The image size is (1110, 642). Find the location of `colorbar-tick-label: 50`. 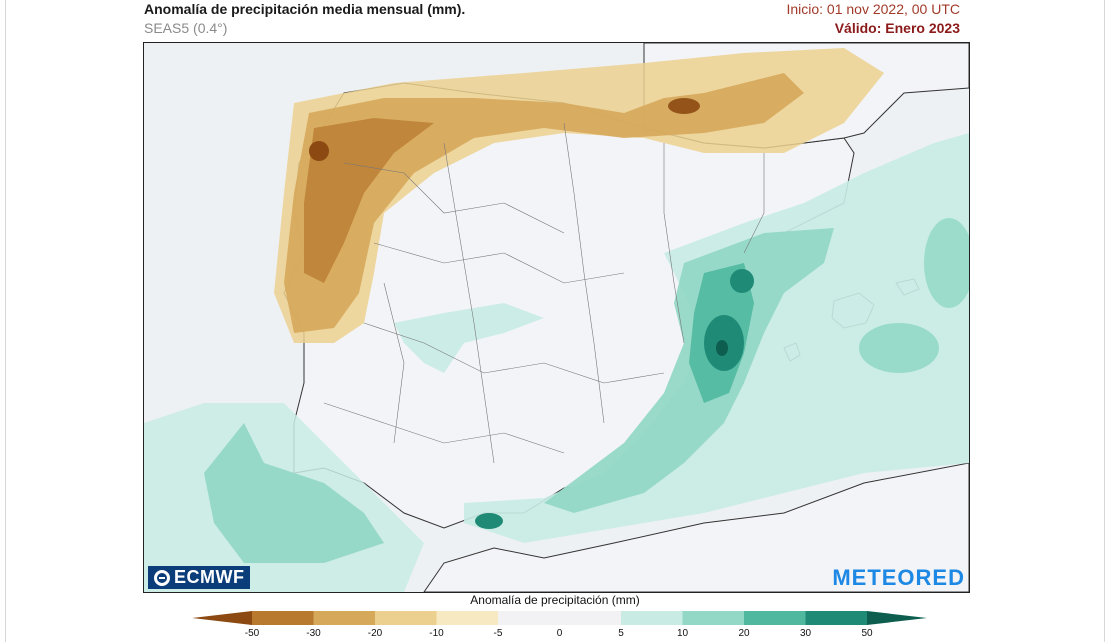

colorbar-tick-label: 50 is located at coordinates (867, 633).